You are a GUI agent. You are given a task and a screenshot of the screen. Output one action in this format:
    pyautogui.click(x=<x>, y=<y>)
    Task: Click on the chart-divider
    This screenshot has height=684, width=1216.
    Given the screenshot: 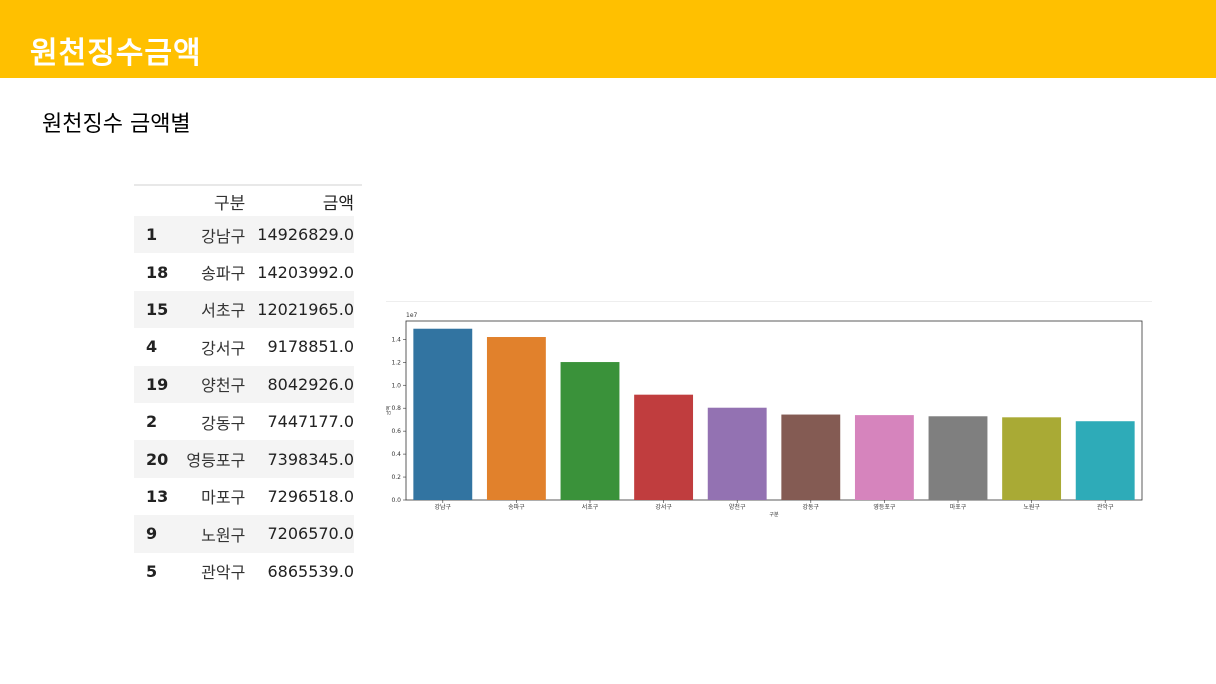 What is the action you would take?
    pyautogui.click(x=769, y=301)
    